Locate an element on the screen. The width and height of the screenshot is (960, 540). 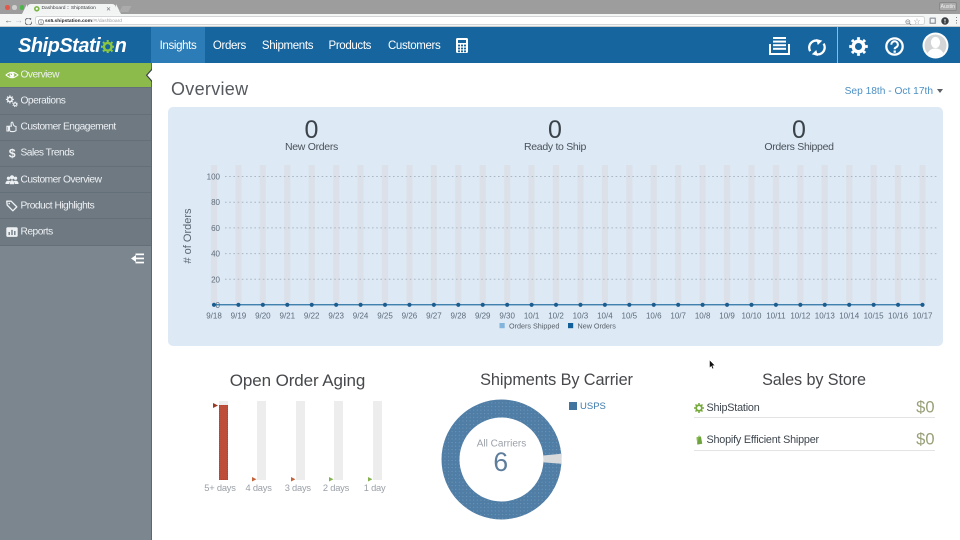
svg-text: 10/14 is located at coordinates (849, 315).